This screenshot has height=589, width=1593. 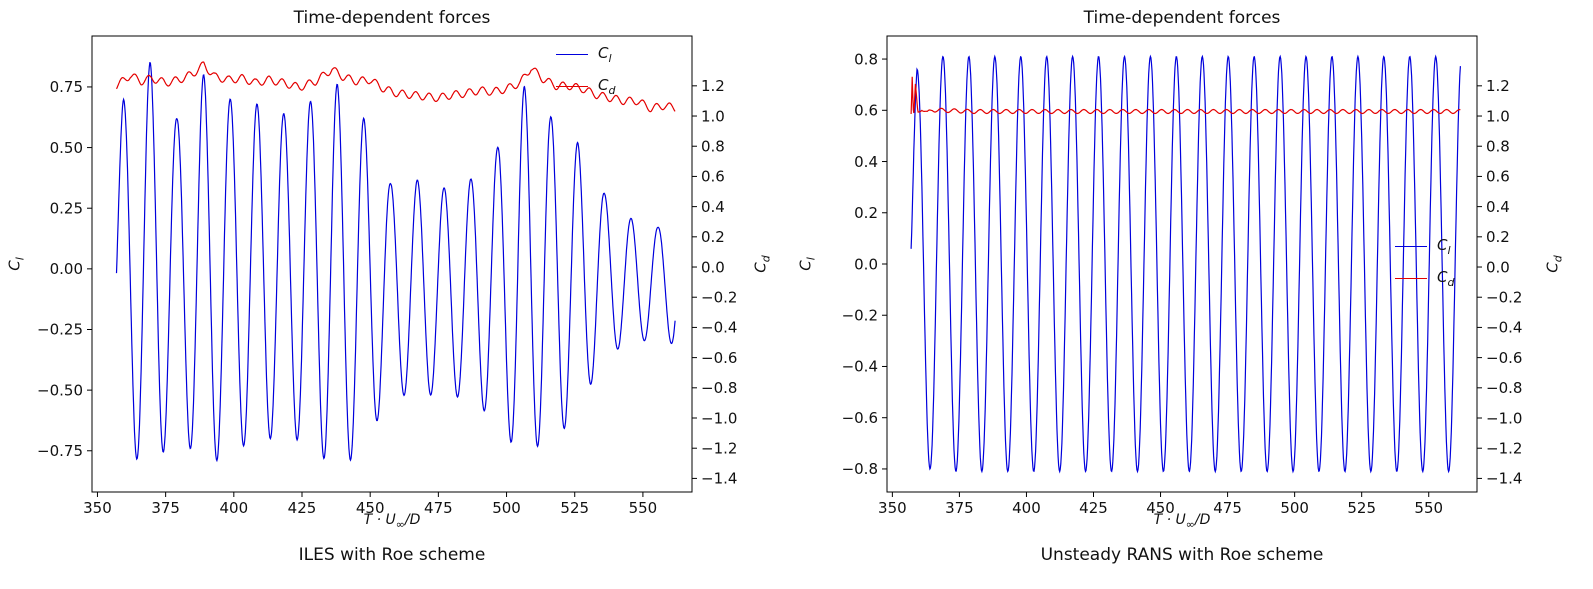 I want to click on y-tick-label-right: 1.2, so click(x=713, y=86).